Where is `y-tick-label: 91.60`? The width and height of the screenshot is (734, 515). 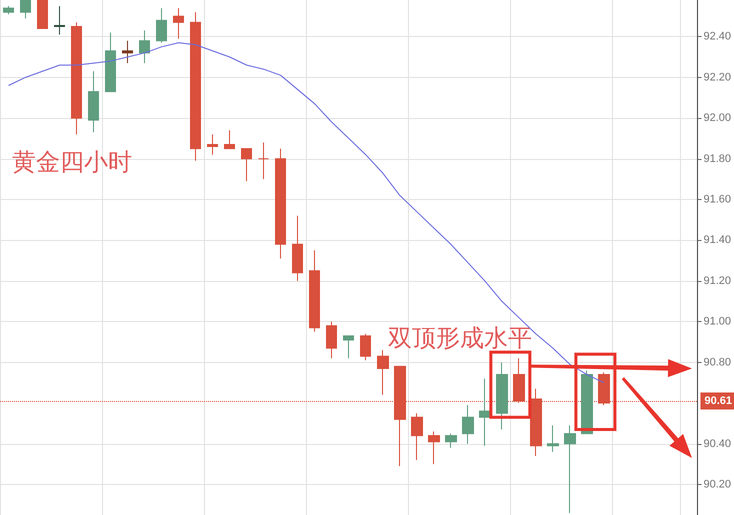
y-tick-label: 91.60 is located at coordinates (717, 199).